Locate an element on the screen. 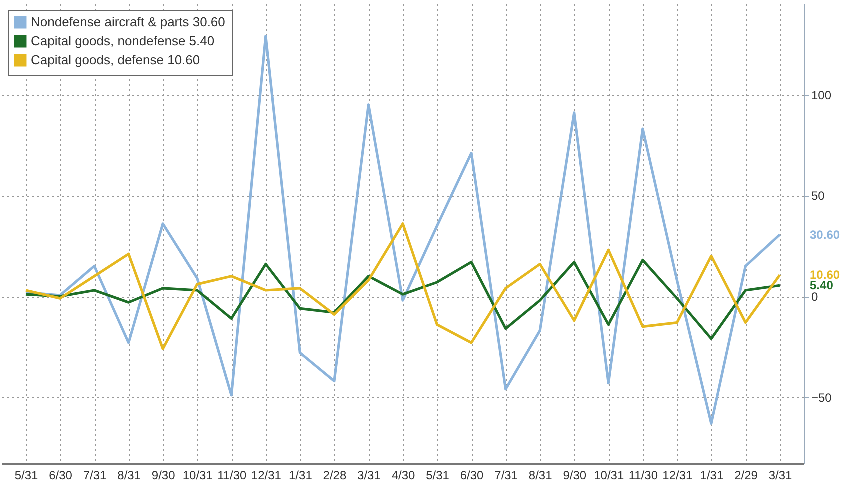 This screenshot has height=488, width=848. legend-label: Capital goods, nondefense 5.40 is located at coordinates (123, 41).